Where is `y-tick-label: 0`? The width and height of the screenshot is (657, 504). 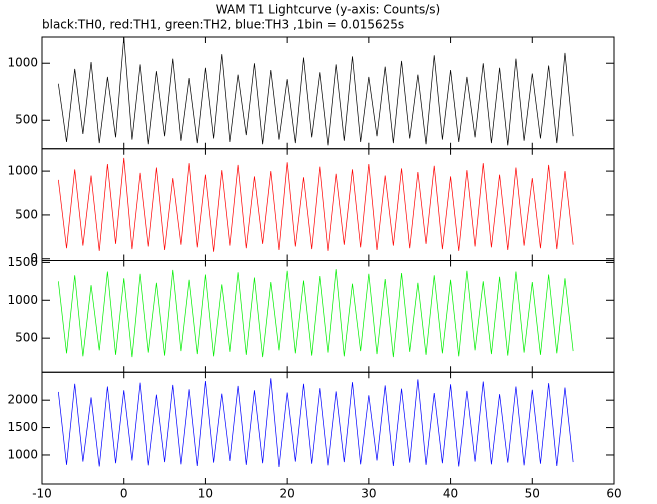 y-tick-label: 0 is located at coordinates (34, 258).